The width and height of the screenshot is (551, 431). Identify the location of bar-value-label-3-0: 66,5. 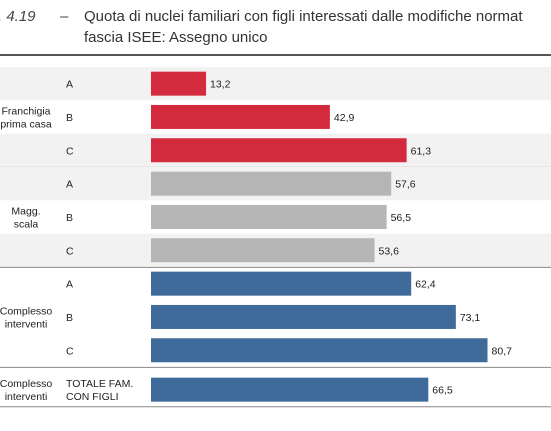
(442, 391).